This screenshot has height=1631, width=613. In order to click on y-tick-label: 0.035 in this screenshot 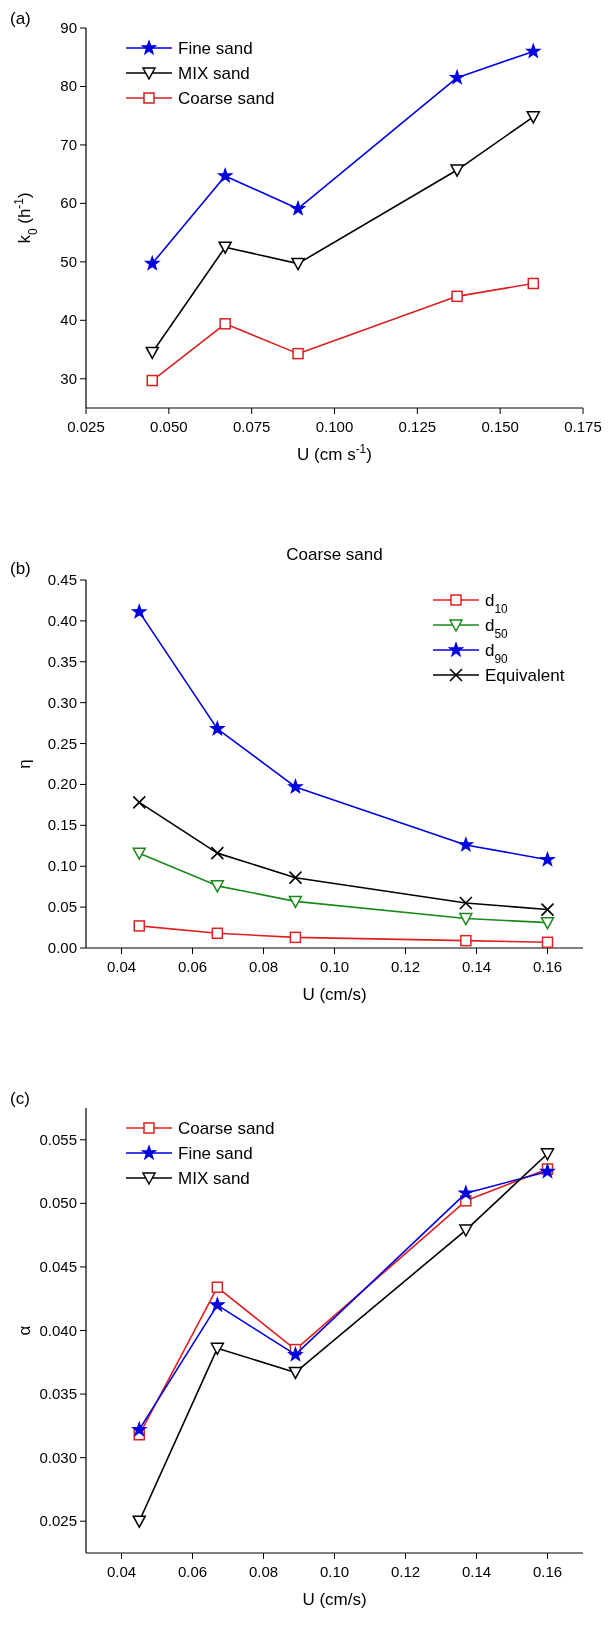, I will do `click(58, 1394)`.